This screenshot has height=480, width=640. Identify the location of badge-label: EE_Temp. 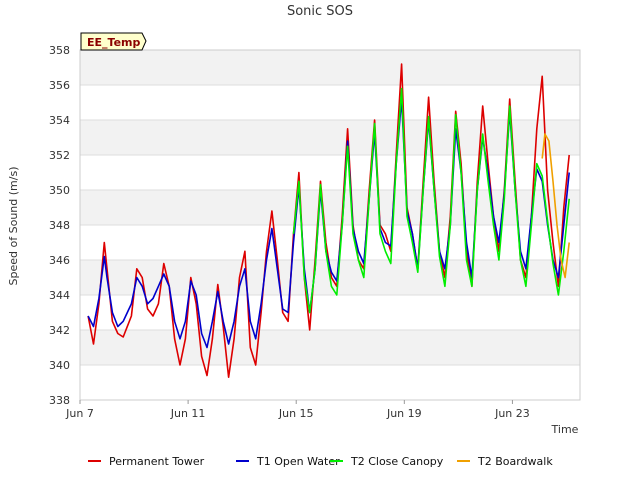
(113, 42).